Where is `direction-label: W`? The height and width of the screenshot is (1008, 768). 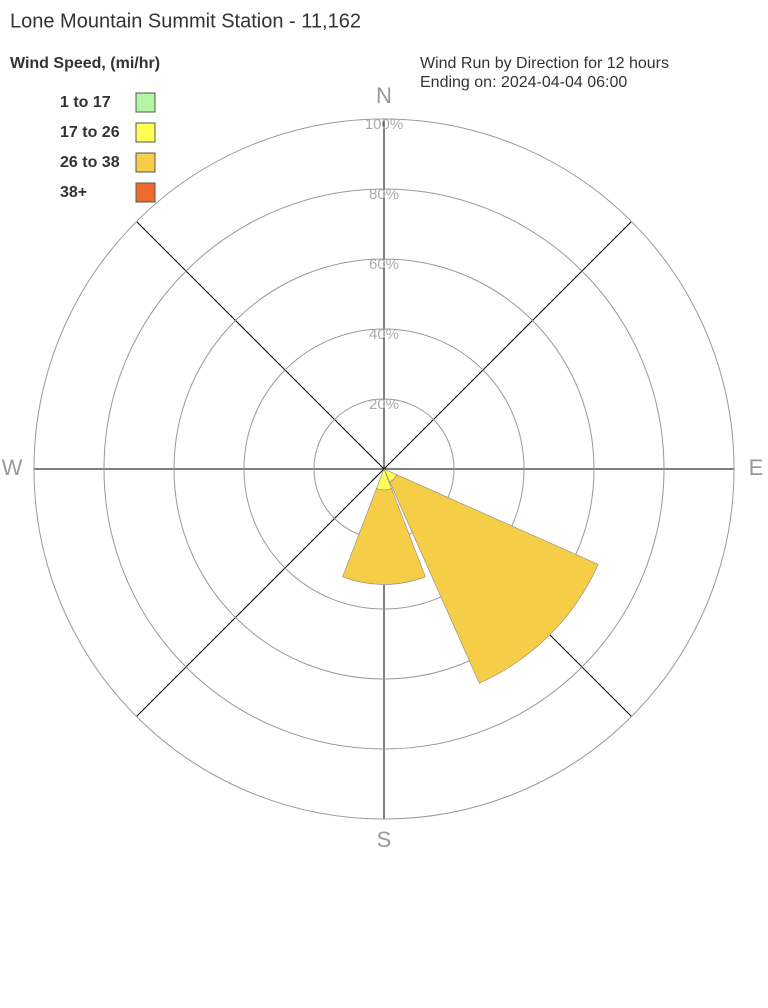 direction-label: W is located at coordinates (12, 467).